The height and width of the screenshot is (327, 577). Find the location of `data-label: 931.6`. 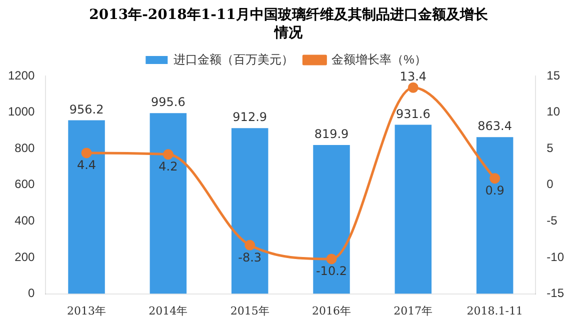

data-label: 931.6 is located at coordinates (413, 113).